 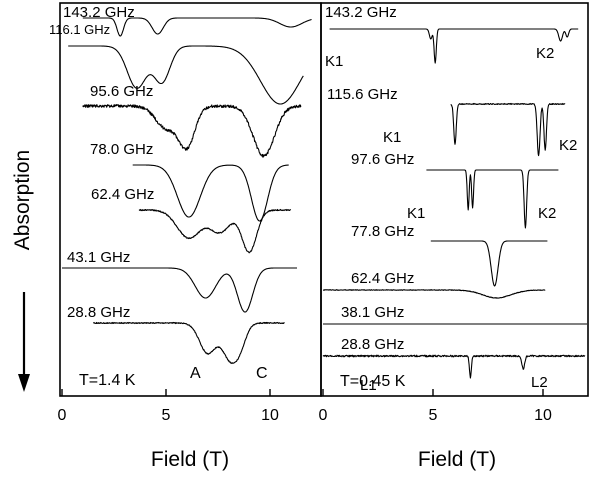 What do you see at coordinates (24, 342) in the screenshot?
I see `down-arrow-icon` at bounding box center [24, 342].